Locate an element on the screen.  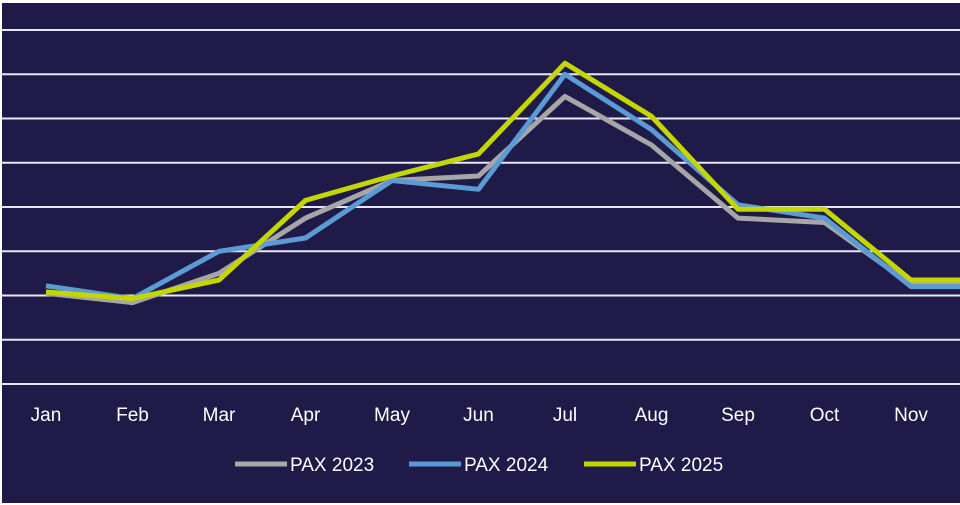
legend-label: PAX 2025 is located at coordinates (681, 465).